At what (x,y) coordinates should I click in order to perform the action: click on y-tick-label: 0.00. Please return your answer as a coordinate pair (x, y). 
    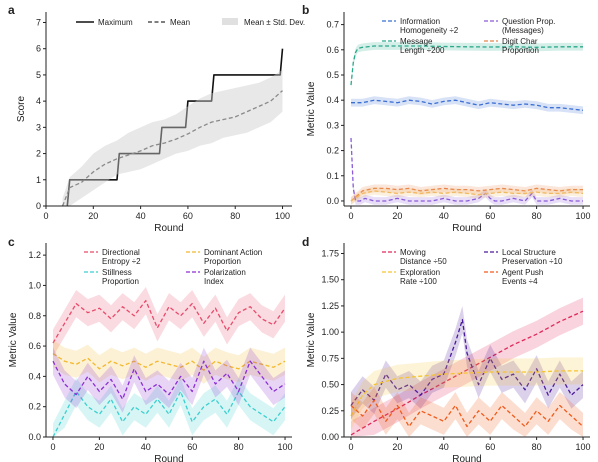
    Looking at the image, I should click on (330, 437).